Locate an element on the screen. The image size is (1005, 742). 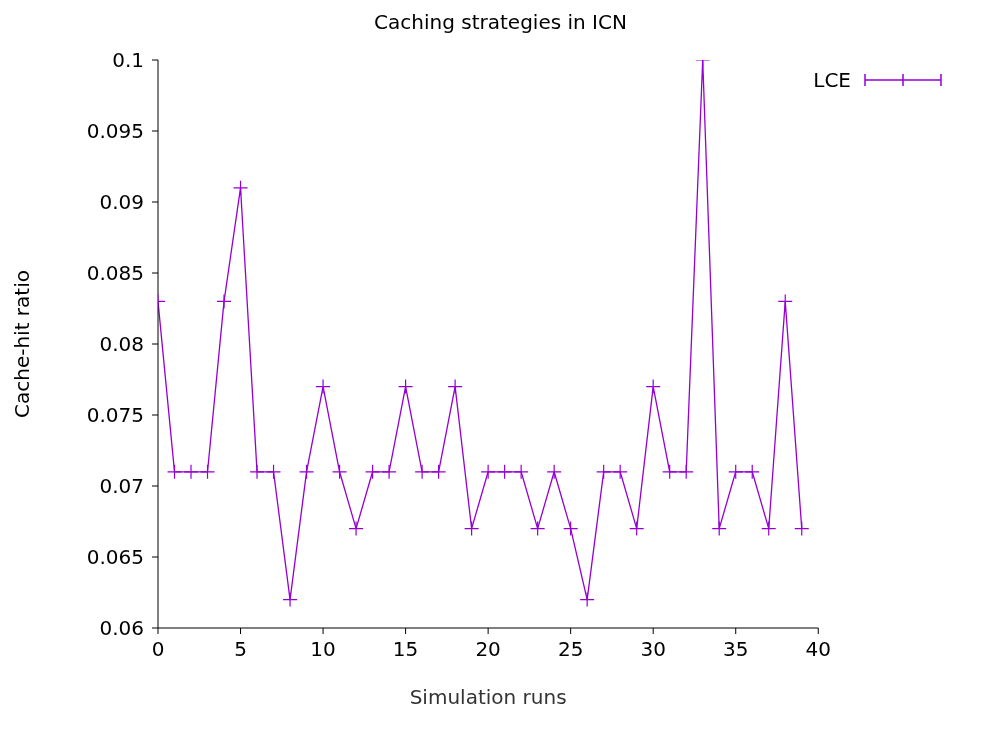
y-tick-label: 0.08 is located at coordinates (121, 344).